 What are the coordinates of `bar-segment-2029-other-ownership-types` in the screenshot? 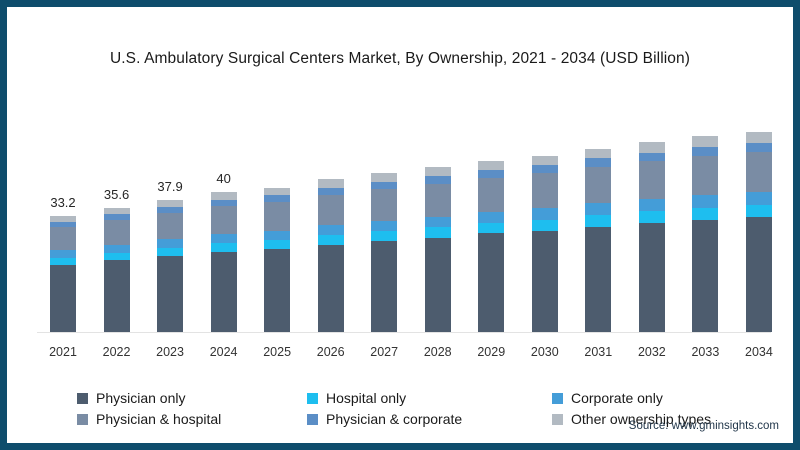 It's located at (491, 165).